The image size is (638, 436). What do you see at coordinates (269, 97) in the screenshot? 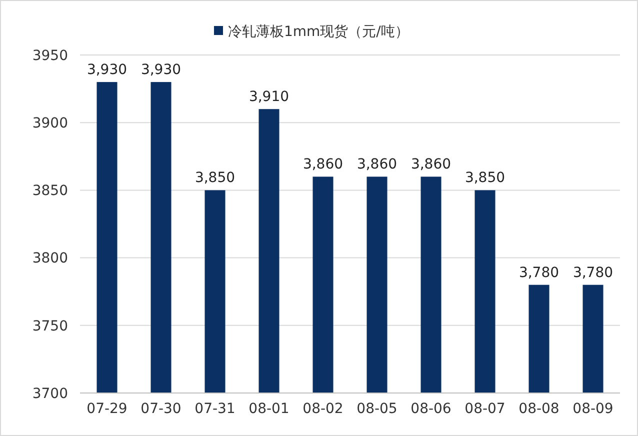
I see `data-label: 3,910` at bounding box center [269, 97].